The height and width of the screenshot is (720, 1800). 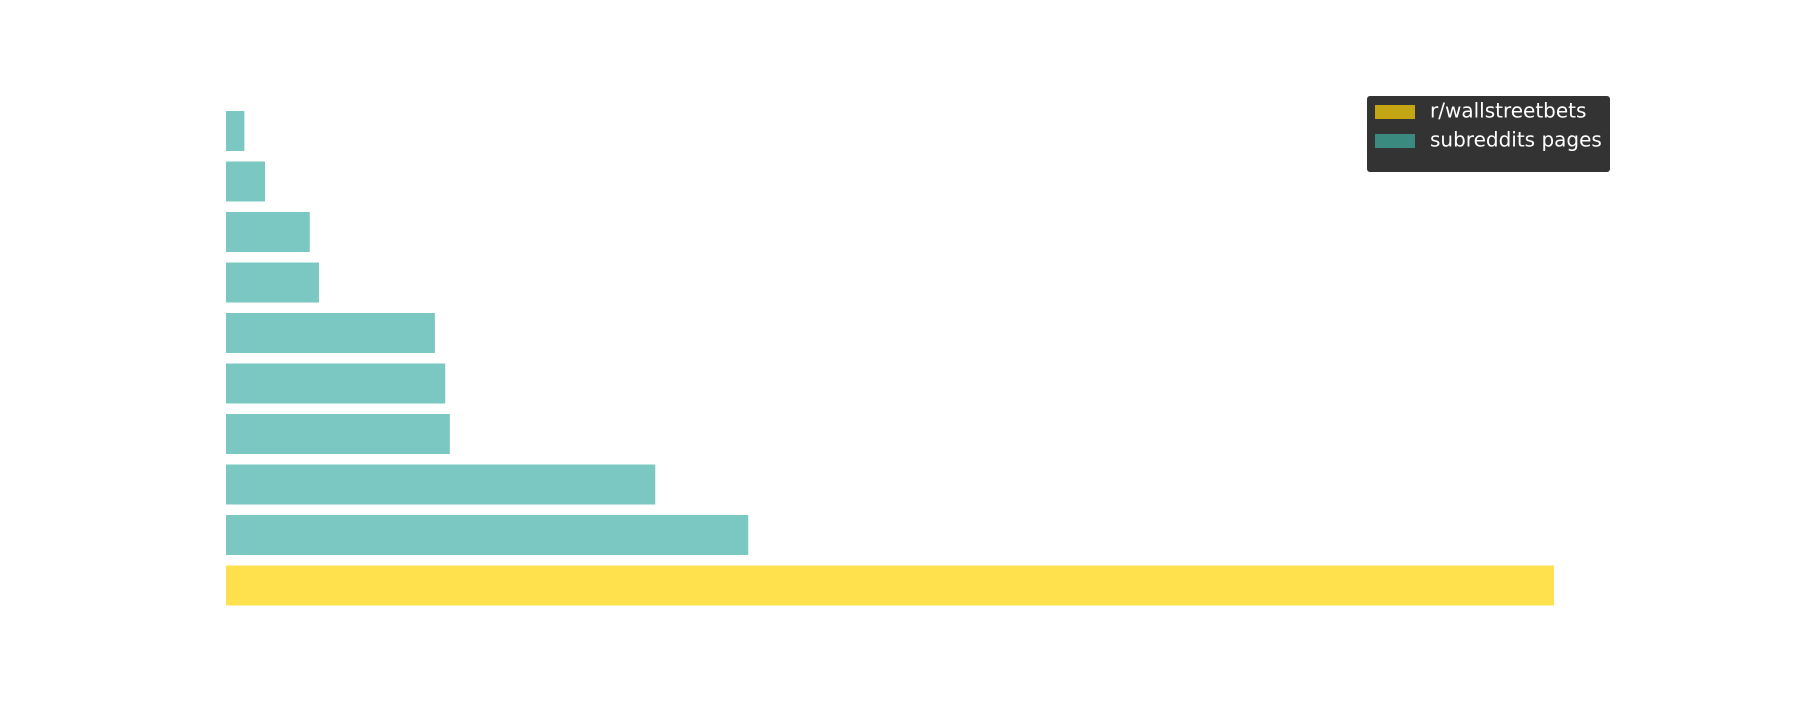 I want to click on legend-box, so click(x=1488, y=134).